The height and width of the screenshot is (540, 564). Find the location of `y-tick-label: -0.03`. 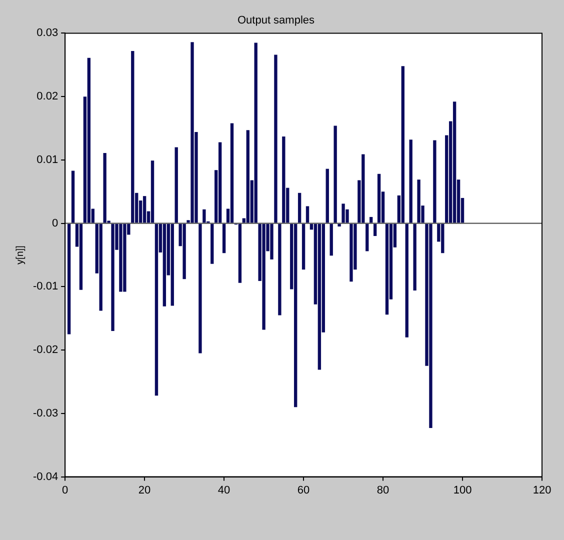

y-tick-label: -0.03 is located at coordinates (45, 413).